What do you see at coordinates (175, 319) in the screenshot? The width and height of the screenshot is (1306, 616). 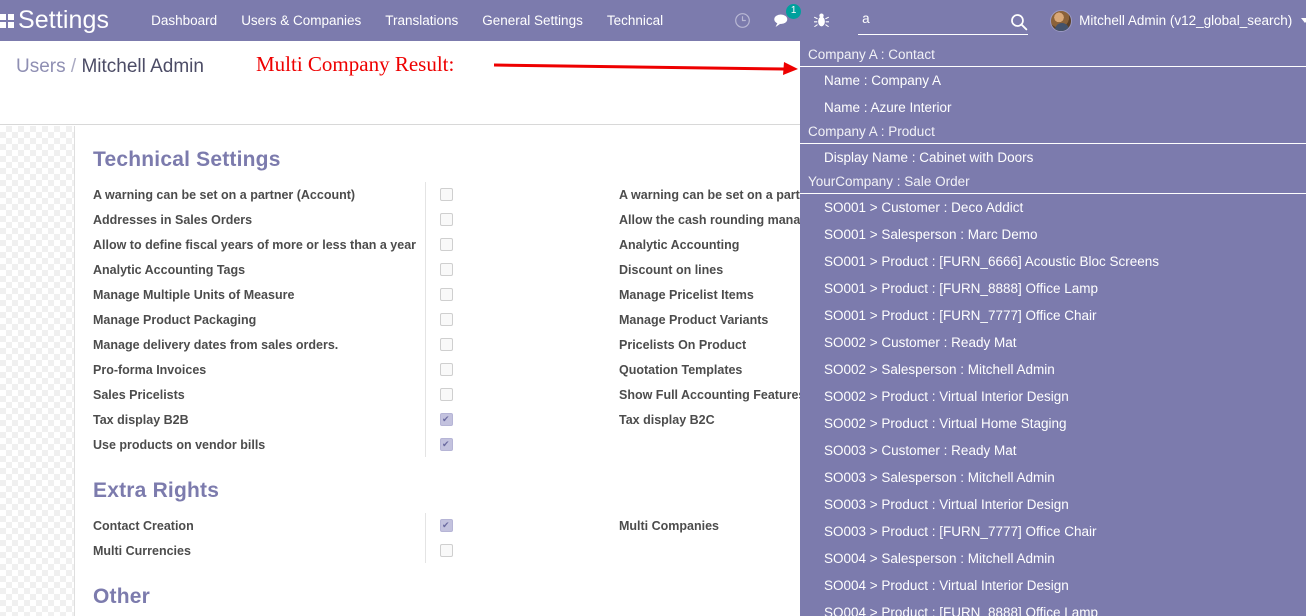 I see `setting-label: Manage Product Packaging` at bounding box center [175, 319].